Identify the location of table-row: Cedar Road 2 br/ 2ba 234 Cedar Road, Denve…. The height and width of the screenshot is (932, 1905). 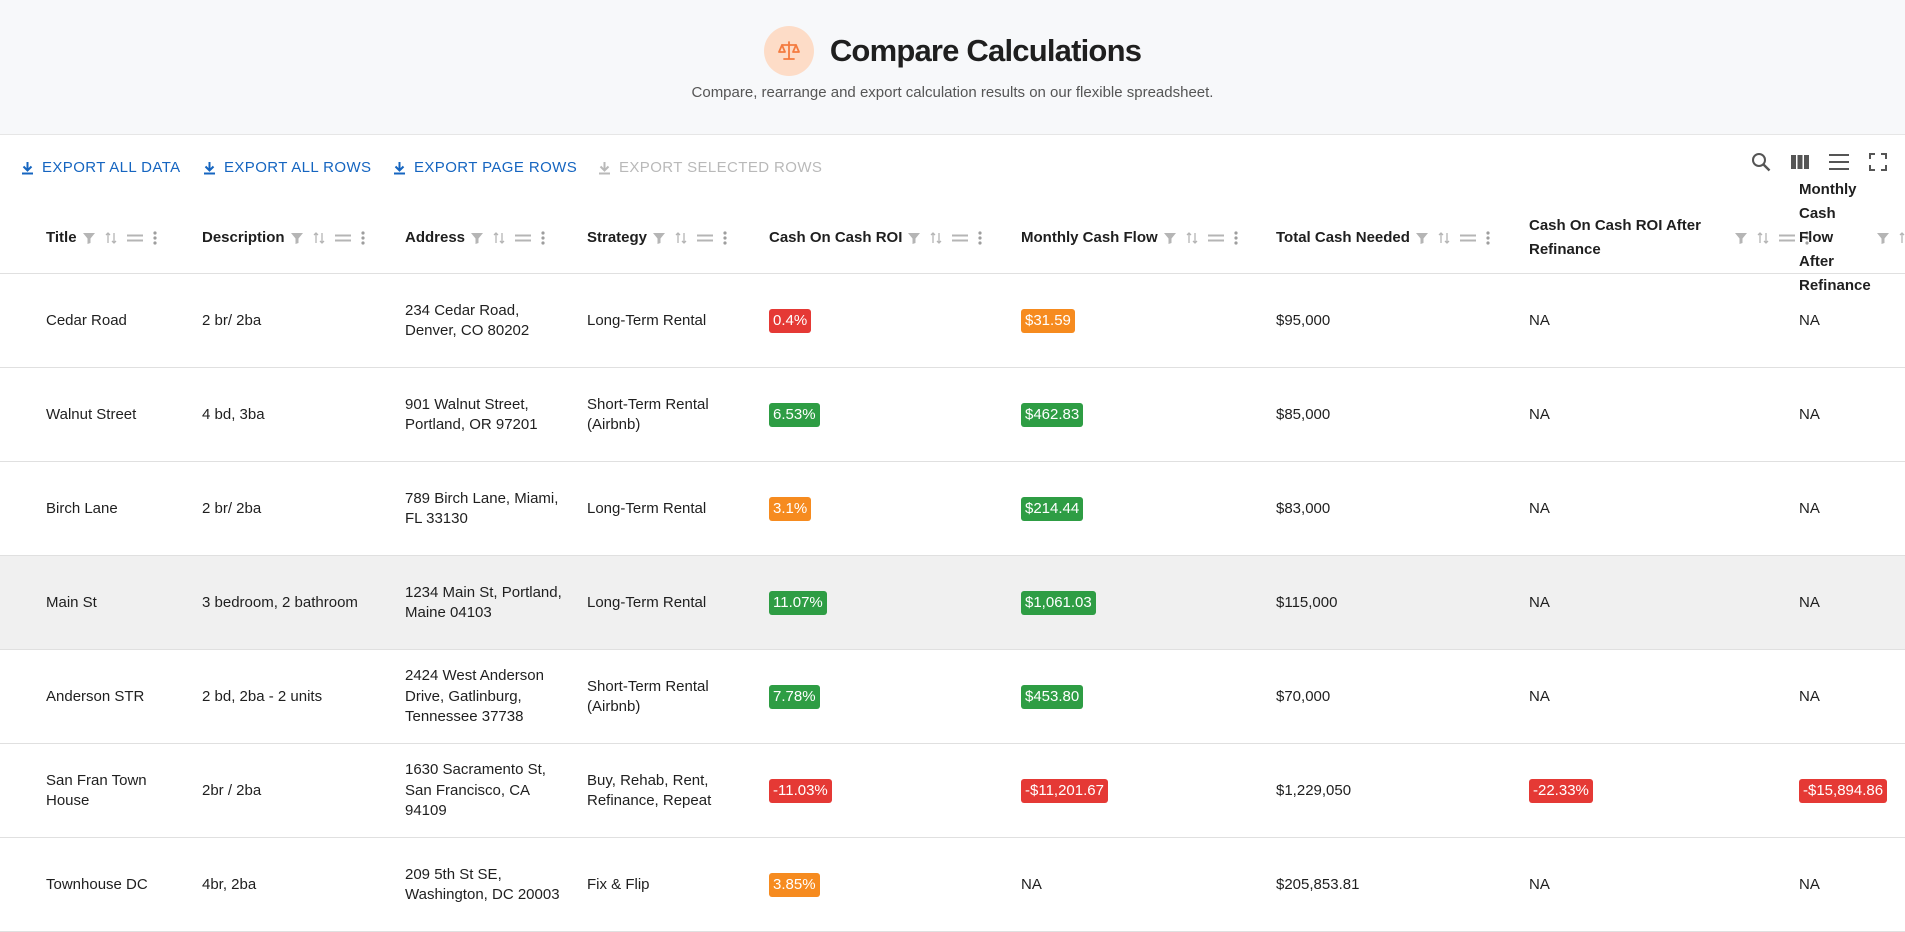
(952, 321).